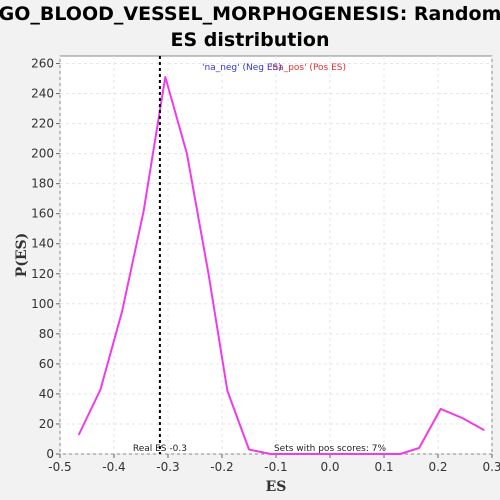 The image size is (500, 500). What do you see at coordinates (46, 364) in the screenshot?
I see `y-tick-label: 60` at bounding box center [46, 364].